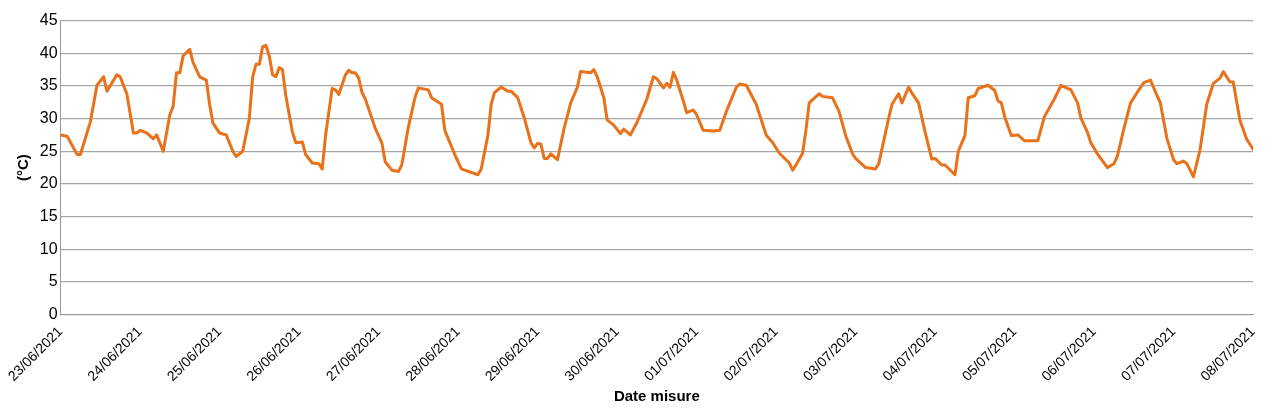  Describe the element at coordinates (53, 281) in the screenshot. I see `y-tick-label: 5` at that location.